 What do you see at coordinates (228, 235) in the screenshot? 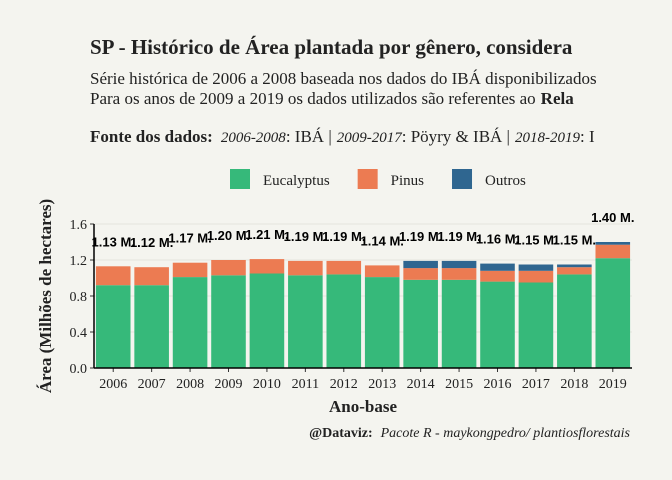
I see `total-label: 1.20 M.` at bounding box center [228, 235].